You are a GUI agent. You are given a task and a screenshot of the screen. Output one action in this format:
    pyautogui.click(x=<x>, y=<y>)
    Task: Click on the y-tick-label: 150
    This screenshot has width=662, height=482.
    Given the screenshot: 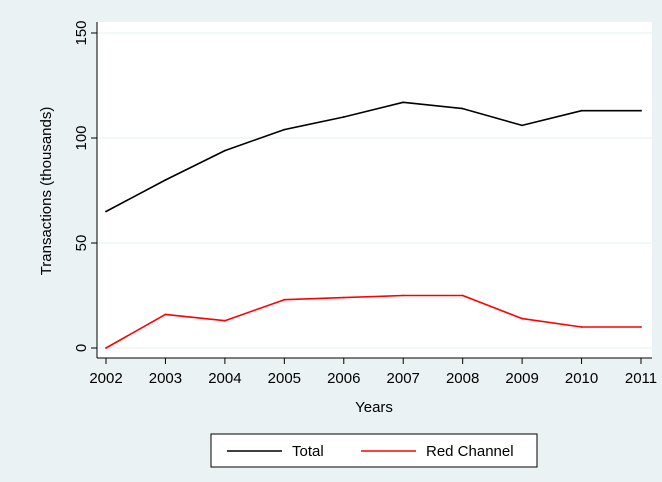 What is the action you would take?
    pyautogui.click(x=81, y=32)
    